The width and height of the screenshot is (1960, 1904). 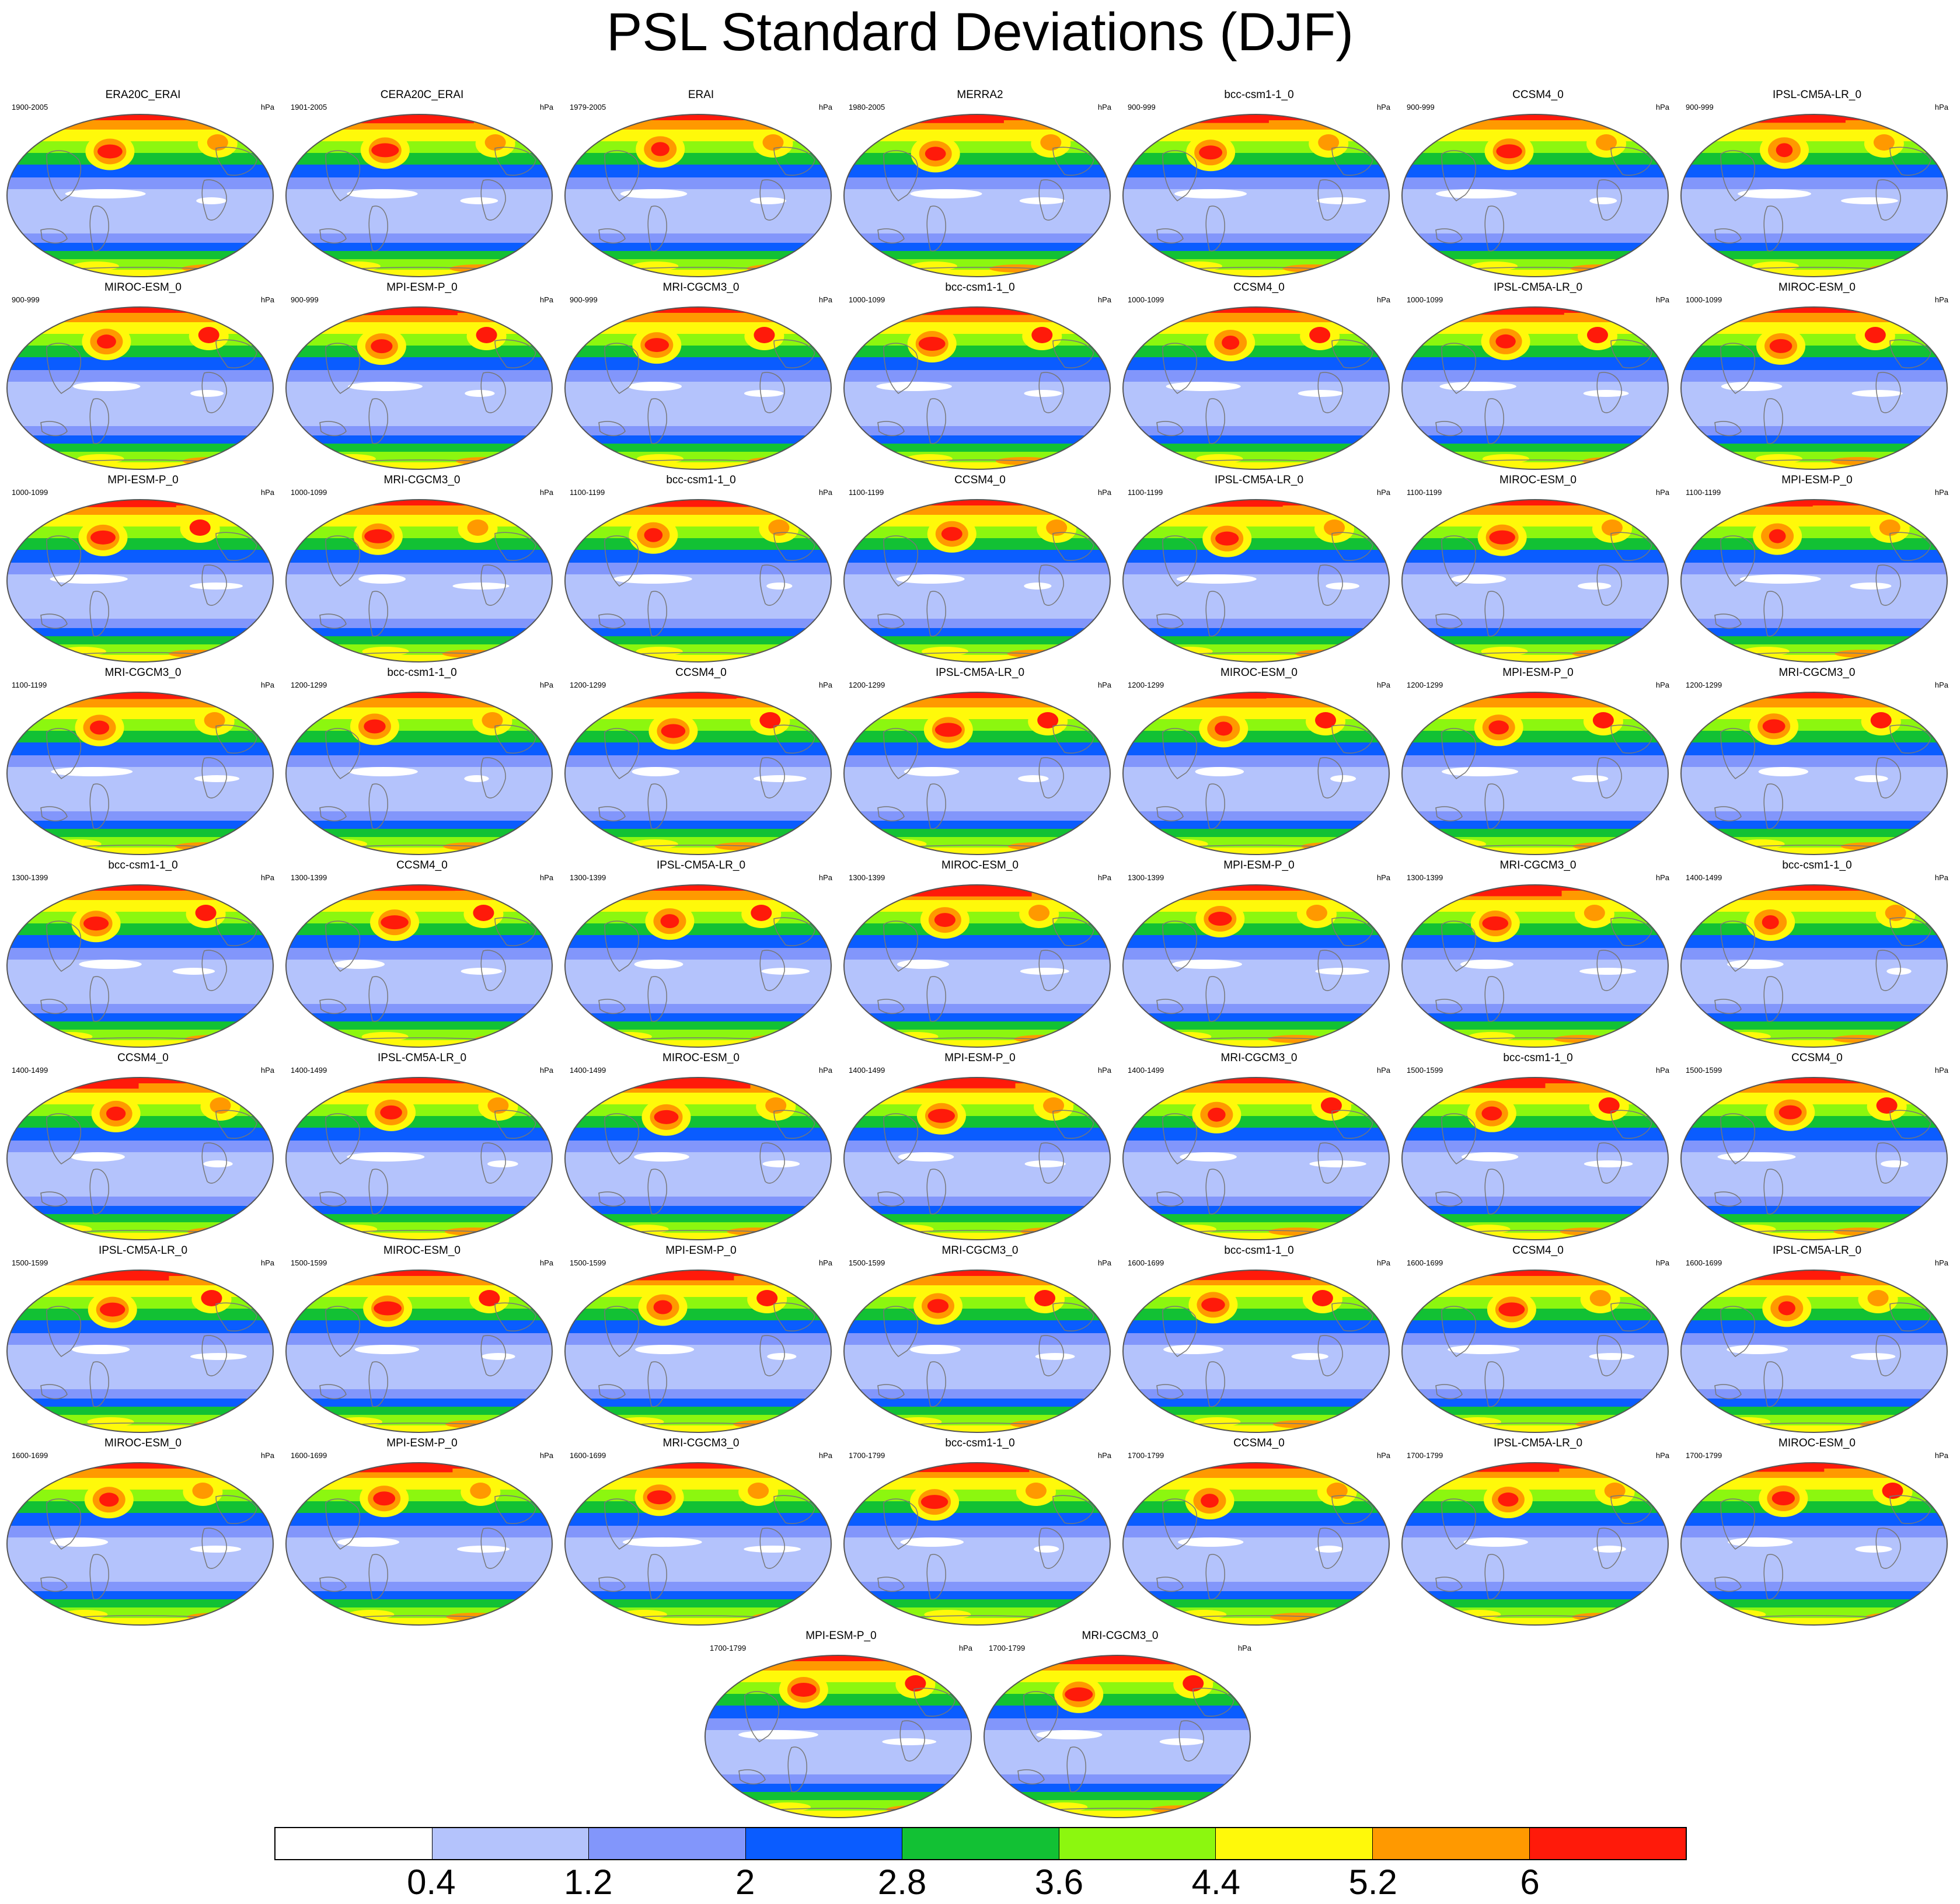 What do you see at coordinates (1817, 1148) in the screenshot?
I see `map-panel: CCSM4_0 1500-1599 hPa` at bounding box center [1817, 1148].